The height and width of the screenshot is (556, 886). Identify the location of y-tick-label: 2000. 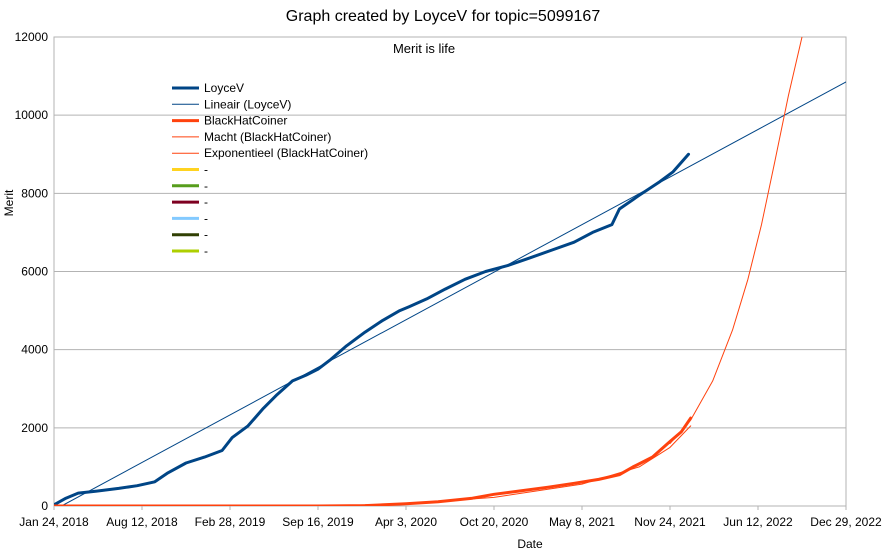
(34, 428).